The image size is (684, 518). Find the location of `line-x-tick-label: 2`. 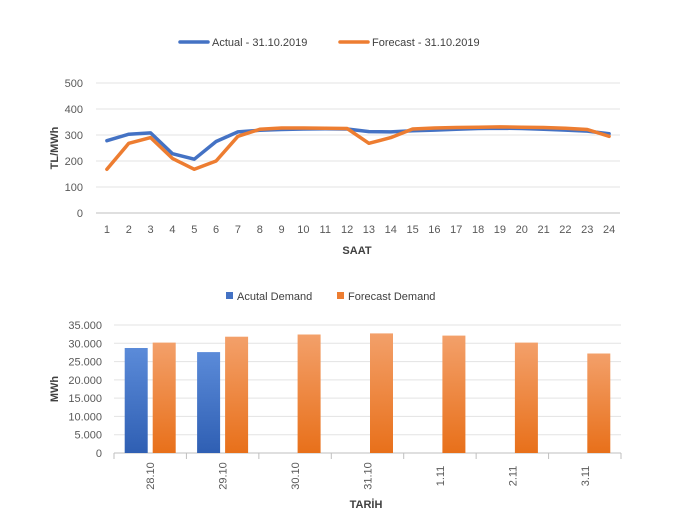

line-x-tick-label: 2 is located at coordinates (129, 230).